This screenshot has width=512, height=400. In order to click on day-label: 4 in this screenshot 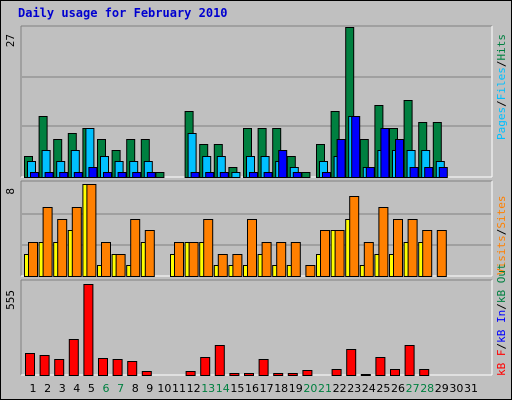, I will do `click(76, 388)`.